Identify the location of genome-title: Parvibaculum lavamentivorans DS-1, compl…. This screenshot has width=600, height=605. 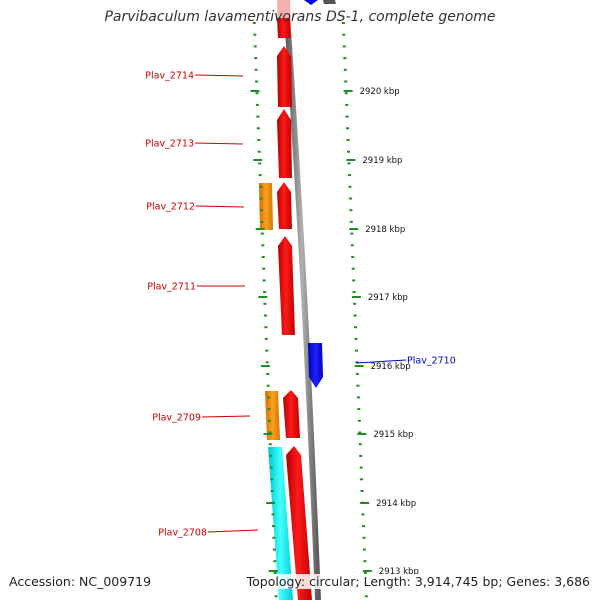
(300, 17).